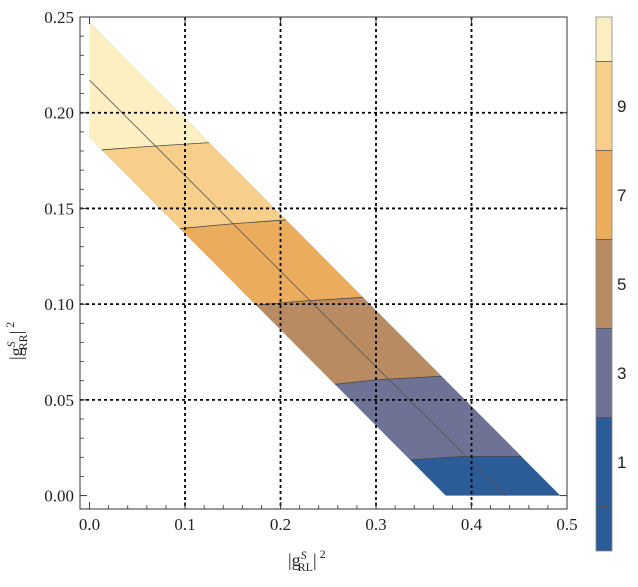 The height and width of the screenshot is (587, 638). I want to click on colorbar-tick-label: 5, so click(621, 284).